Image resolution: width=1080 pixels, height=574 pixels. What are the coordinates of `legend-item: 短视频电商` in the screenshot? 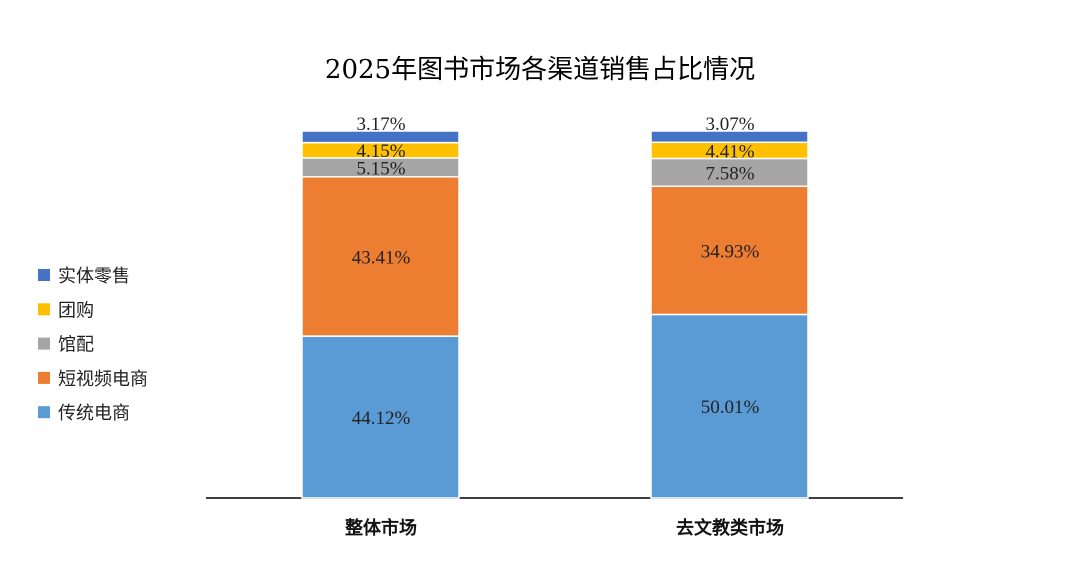 It's located at (93, 379).